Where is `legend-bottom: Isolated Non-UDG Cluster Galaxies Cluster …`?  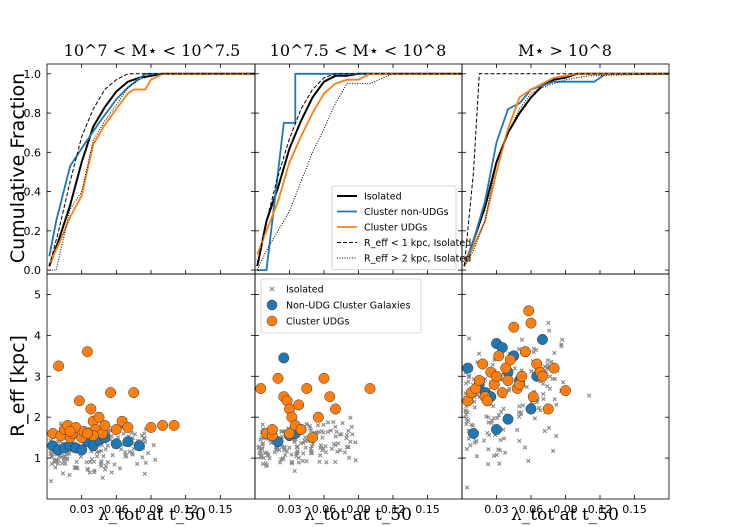 legend-bottom: Isolated Non-UDG Cluster Galaxies Cluster … is located at coordinates (341, 306).